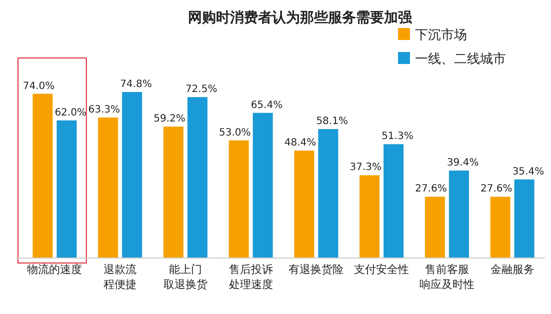  What do you see at coordinates (441, 35) in the screenshot?
I see `legend-label: 下沉市场` at bounding box center [441, 35].